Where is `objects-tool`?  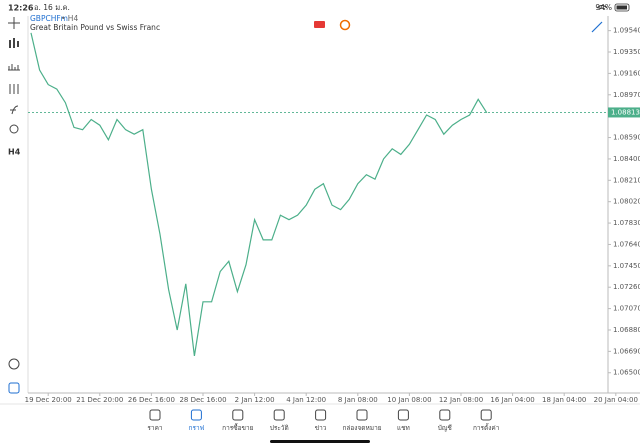
objects-tool is located at coordinates (14, 129).